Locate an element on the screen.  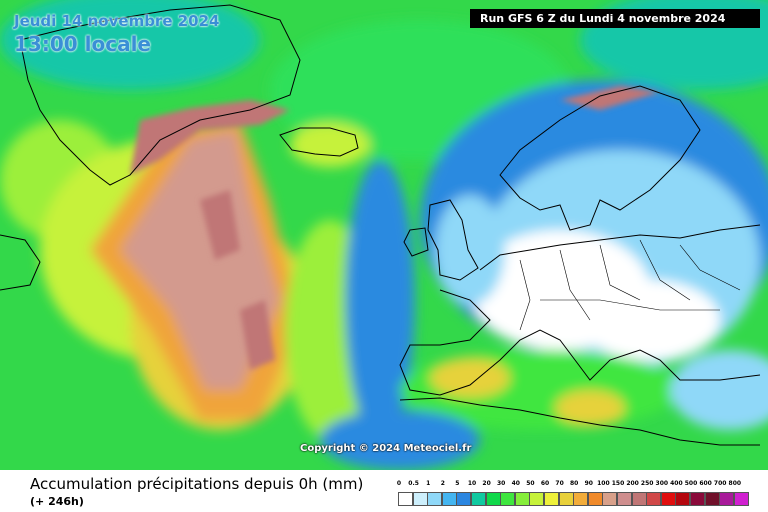
copyright-text: Copyright © 2024 Meteociel.fr is located at coordinates (386, 448).